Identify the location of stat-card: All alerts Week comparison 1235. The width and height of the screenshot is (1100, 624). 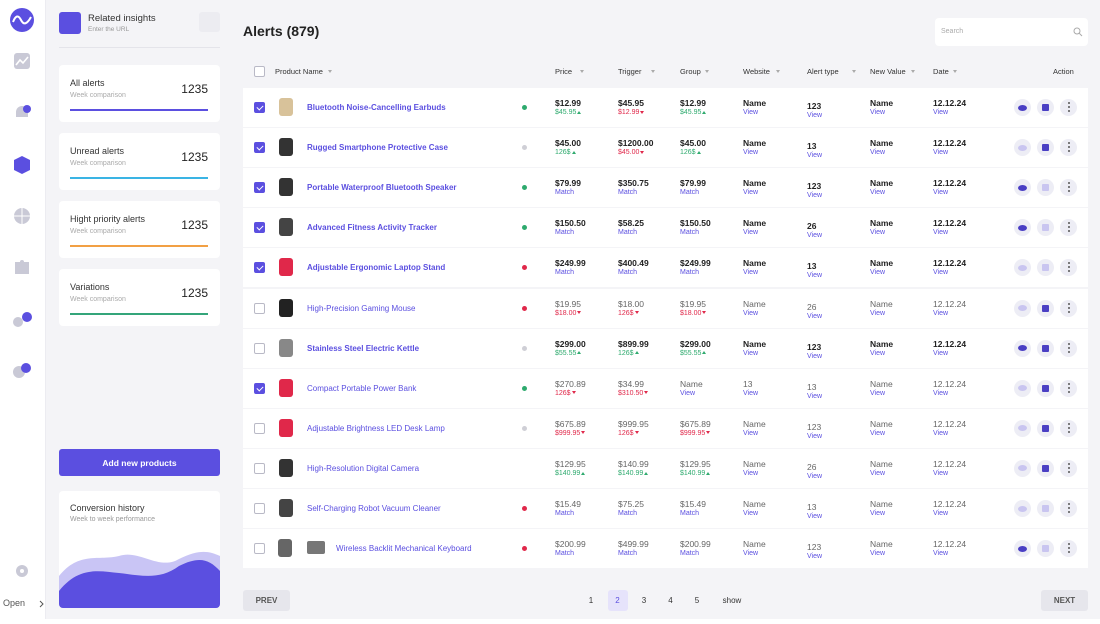
(139, 93).